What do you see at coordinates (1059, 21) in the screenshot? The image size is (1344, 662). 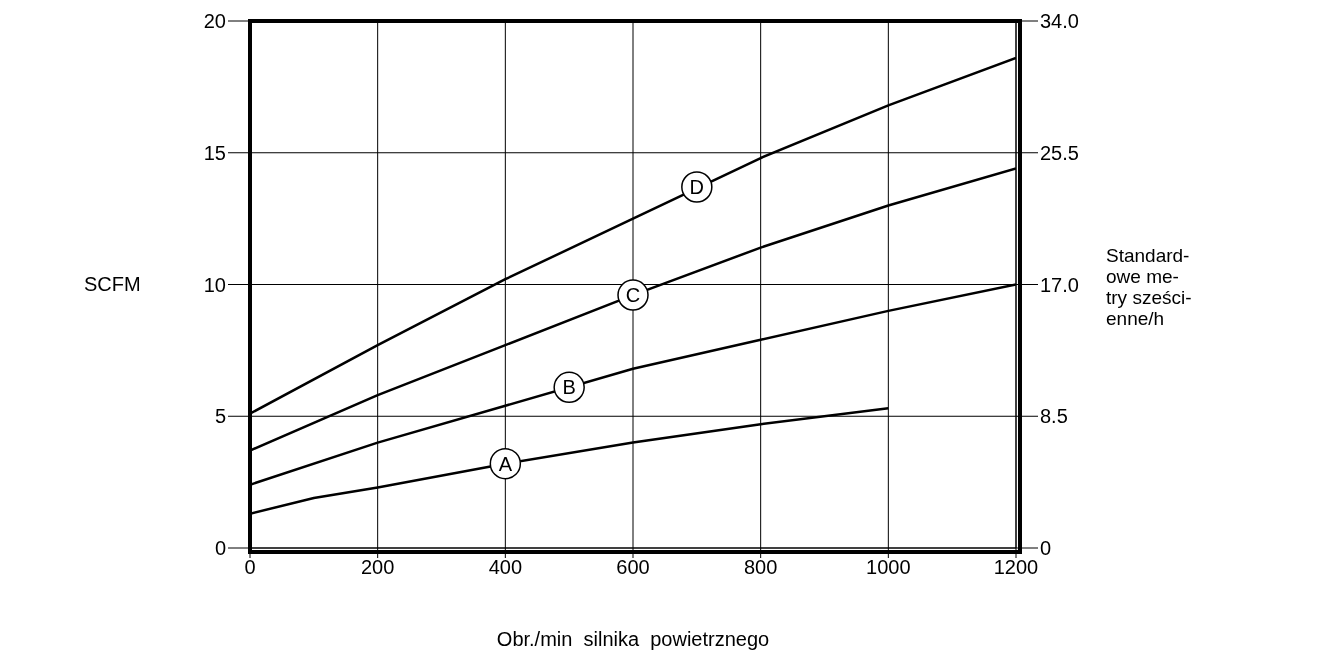 I see `y2-tick-label: 34.0` at bounding box center [1059, 21].